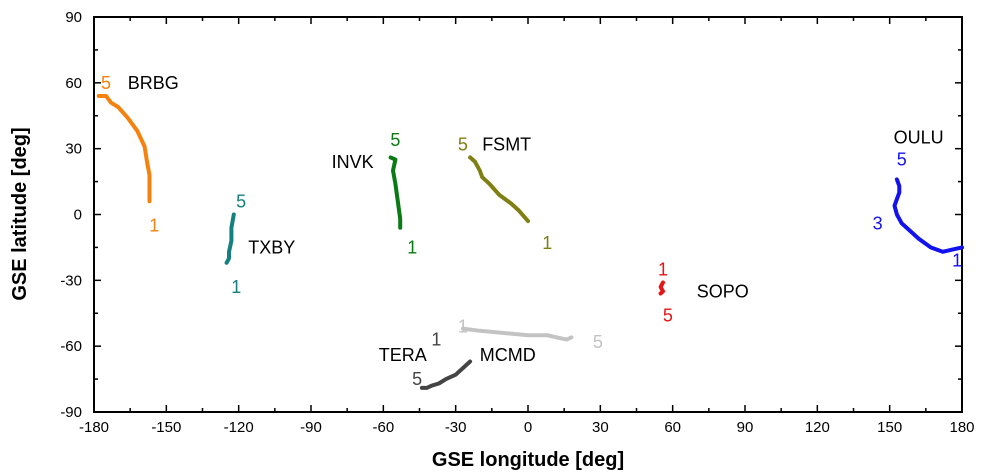 The height and width of the screenshot is (473, 986). What do you see at coordinates (957, 261) in the screenshot?
I see `marker-oulu: 1` at bounding box center [957, 261].